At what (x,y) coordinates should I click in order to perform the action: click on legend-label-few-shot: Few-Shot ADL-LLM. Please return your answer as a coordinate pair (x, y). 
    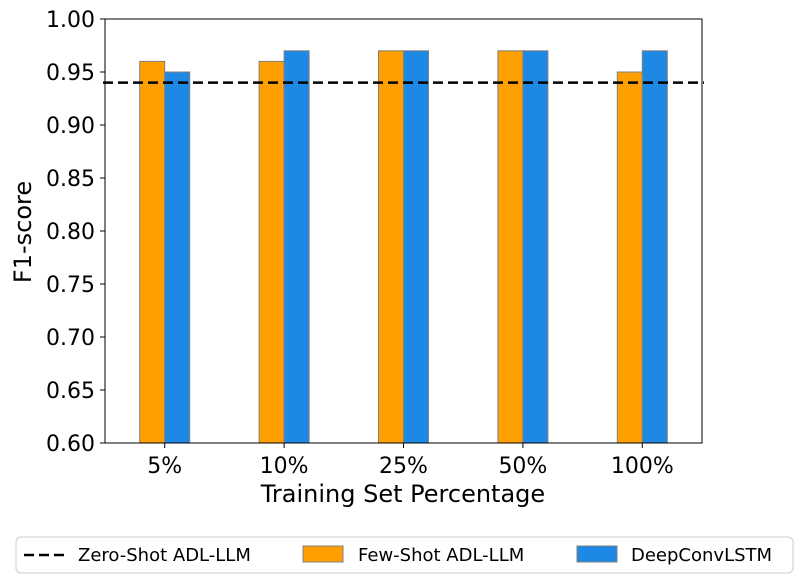
    Looking at the image, I should click on (441, 555).